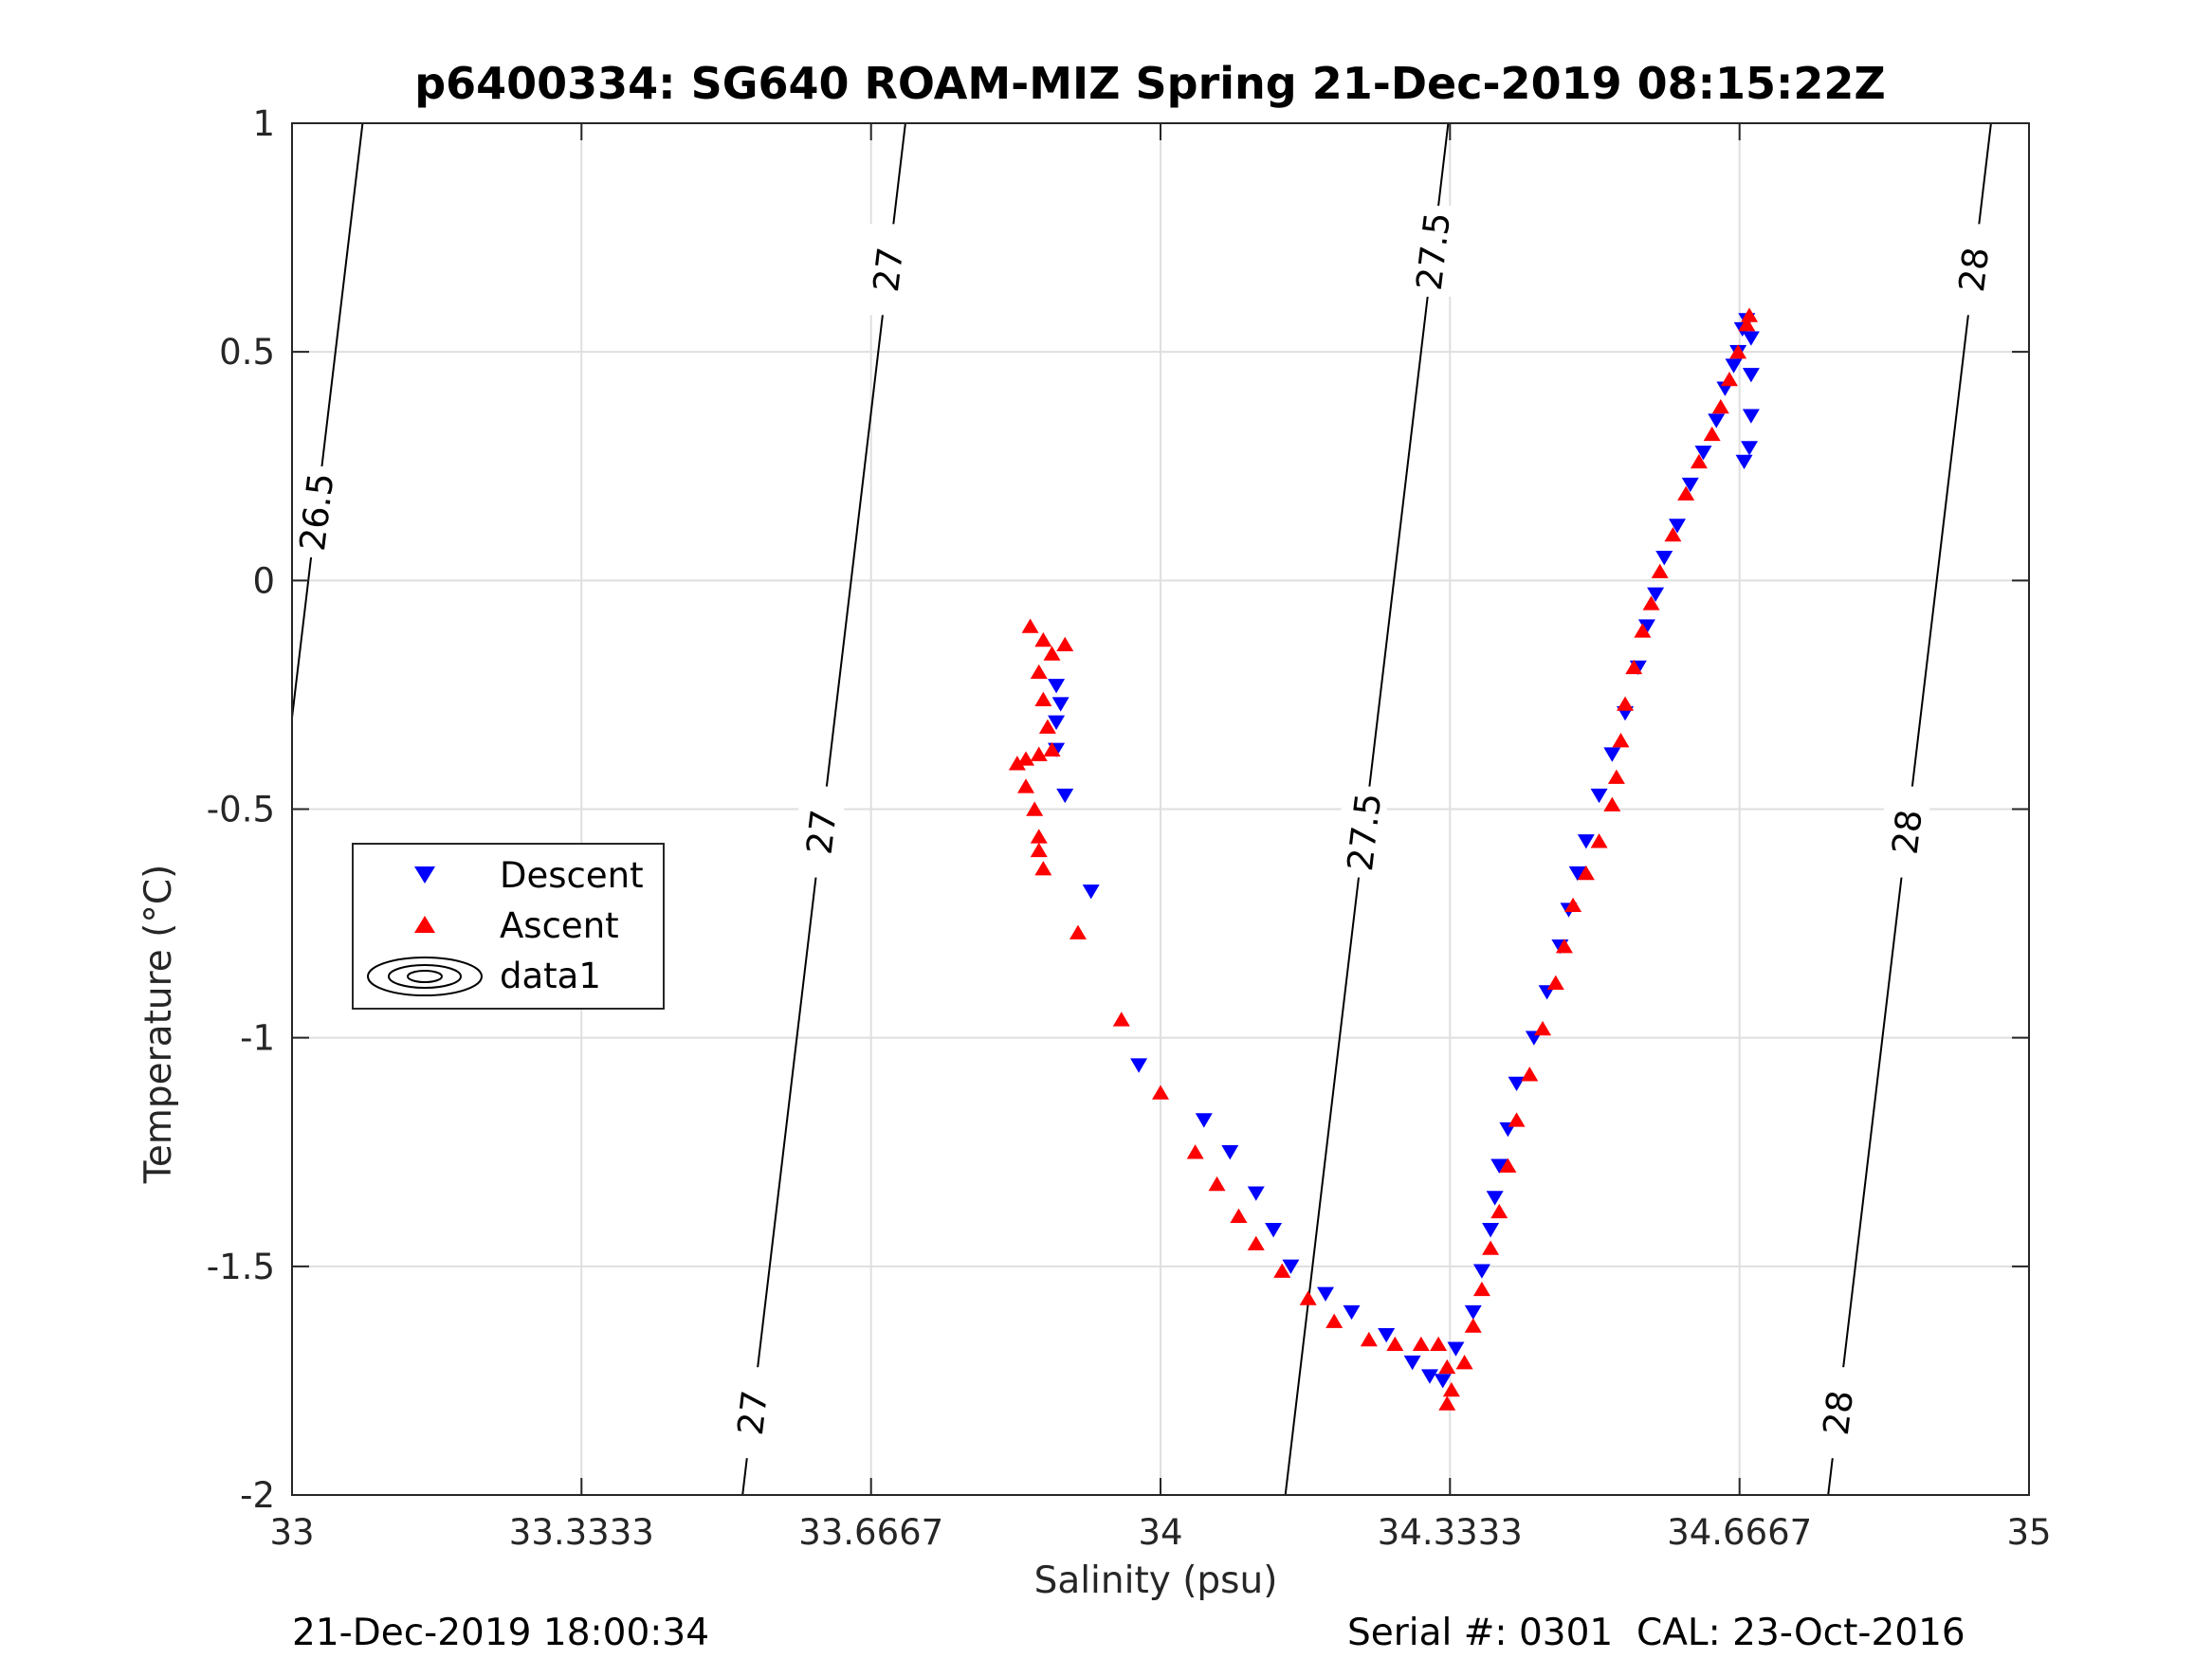  What do you see at coordinates (263, 123) in the screenshot?
I see `y-tick-label: 1` at bounding box center [263, 123].